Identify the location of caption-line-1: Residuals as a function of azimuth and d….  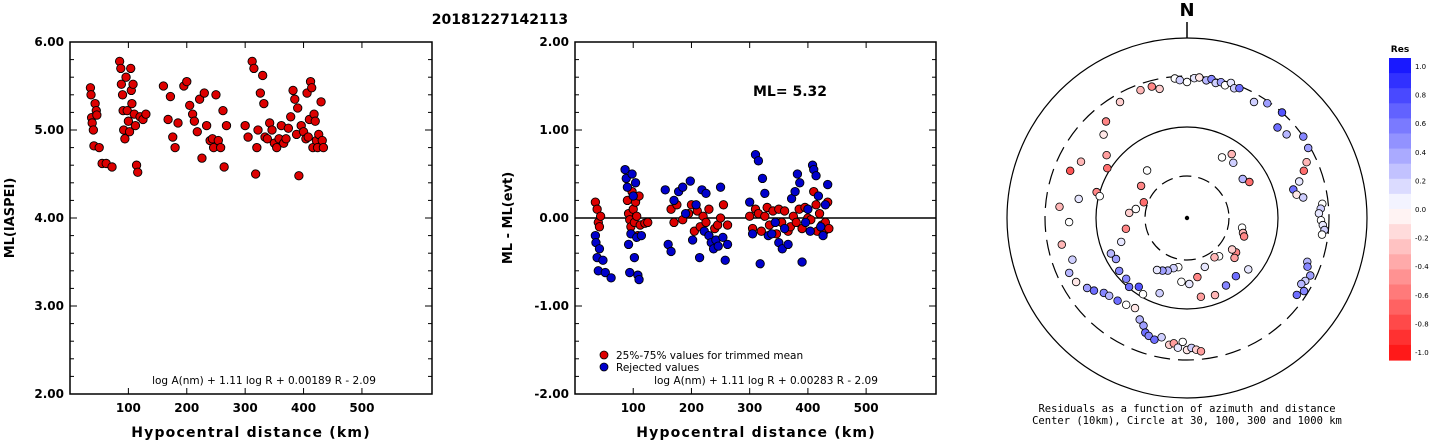
(1186, 409).